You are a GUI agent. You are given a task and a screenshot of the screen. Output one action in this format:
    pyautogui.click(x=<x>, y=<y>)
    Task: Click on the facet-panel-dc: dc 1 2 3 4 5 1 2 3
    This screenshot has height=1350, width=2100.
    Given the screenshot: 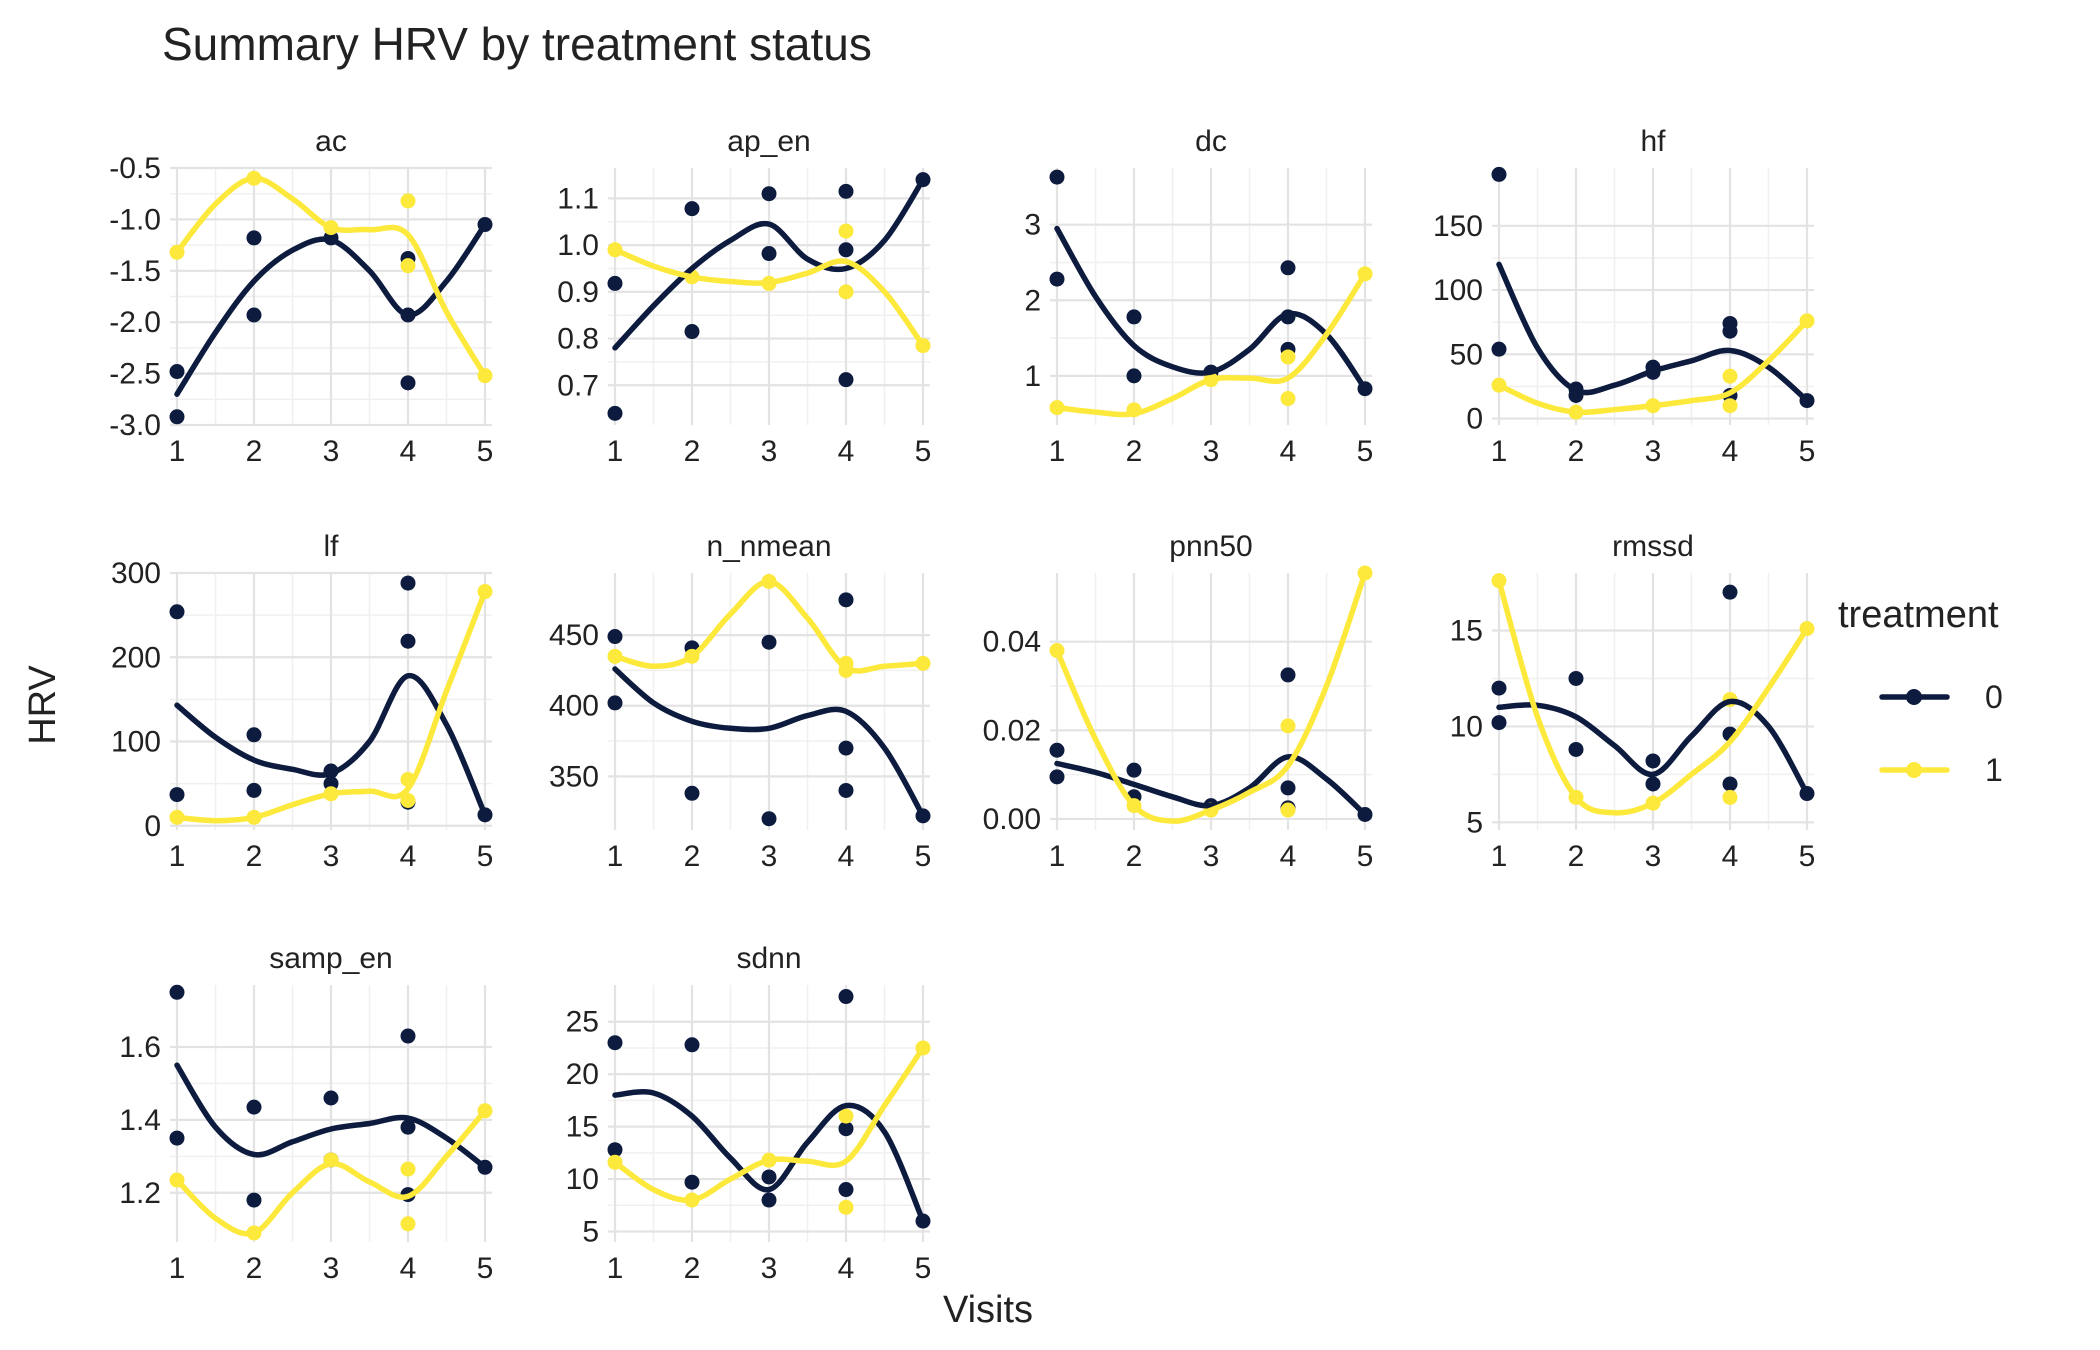 What is the action you would take?
    pyautogui.click(x=1198, y=296)
    